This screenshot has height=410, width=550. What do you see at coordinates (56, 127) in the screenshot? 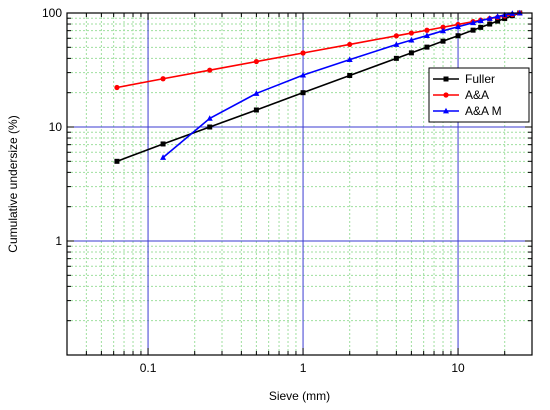
I see `y-tick-label: 10` at bounding box center [56, 127].